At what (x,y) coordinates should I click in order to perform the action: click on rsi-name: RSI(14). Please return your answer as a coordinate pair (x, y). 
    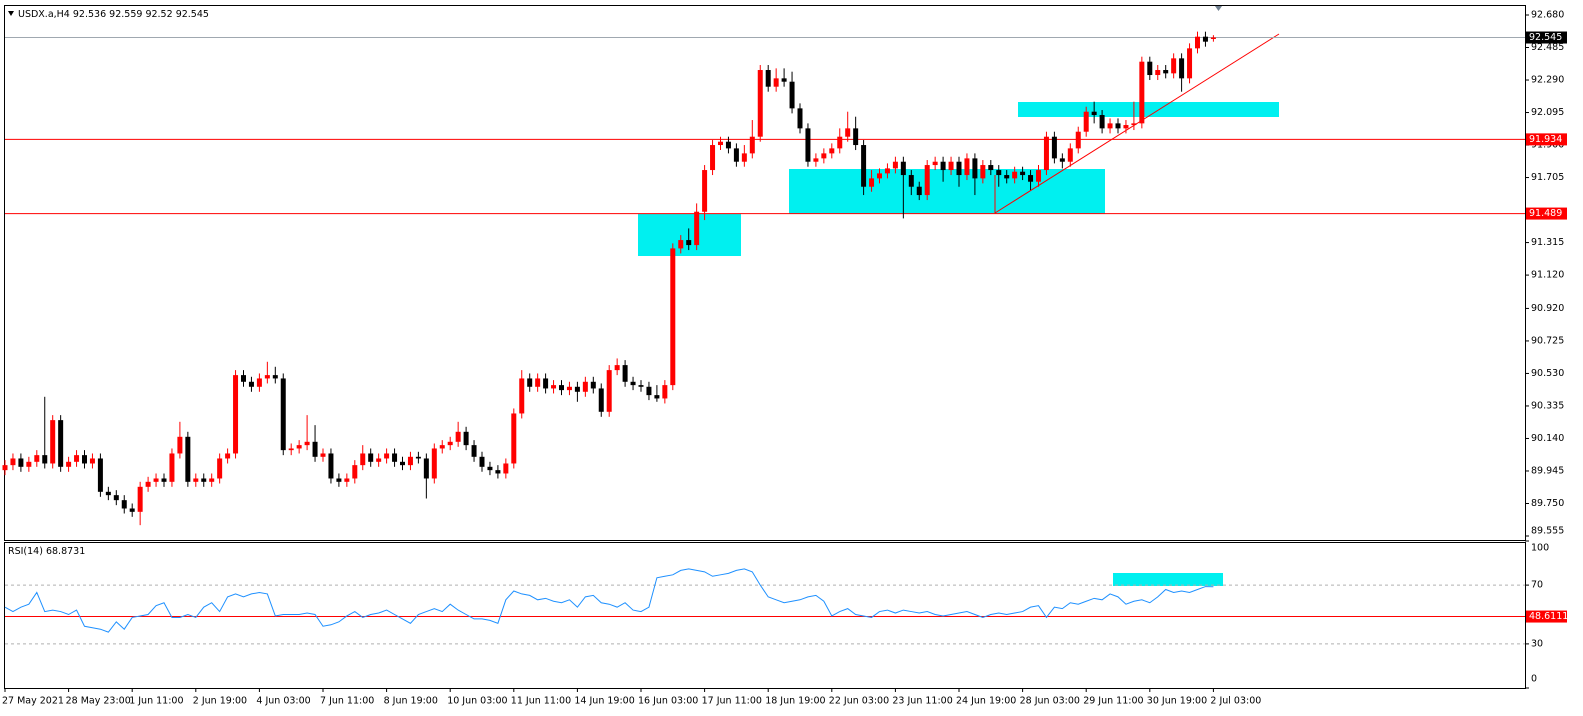
    Looking at the image, I should click on (25, 551).